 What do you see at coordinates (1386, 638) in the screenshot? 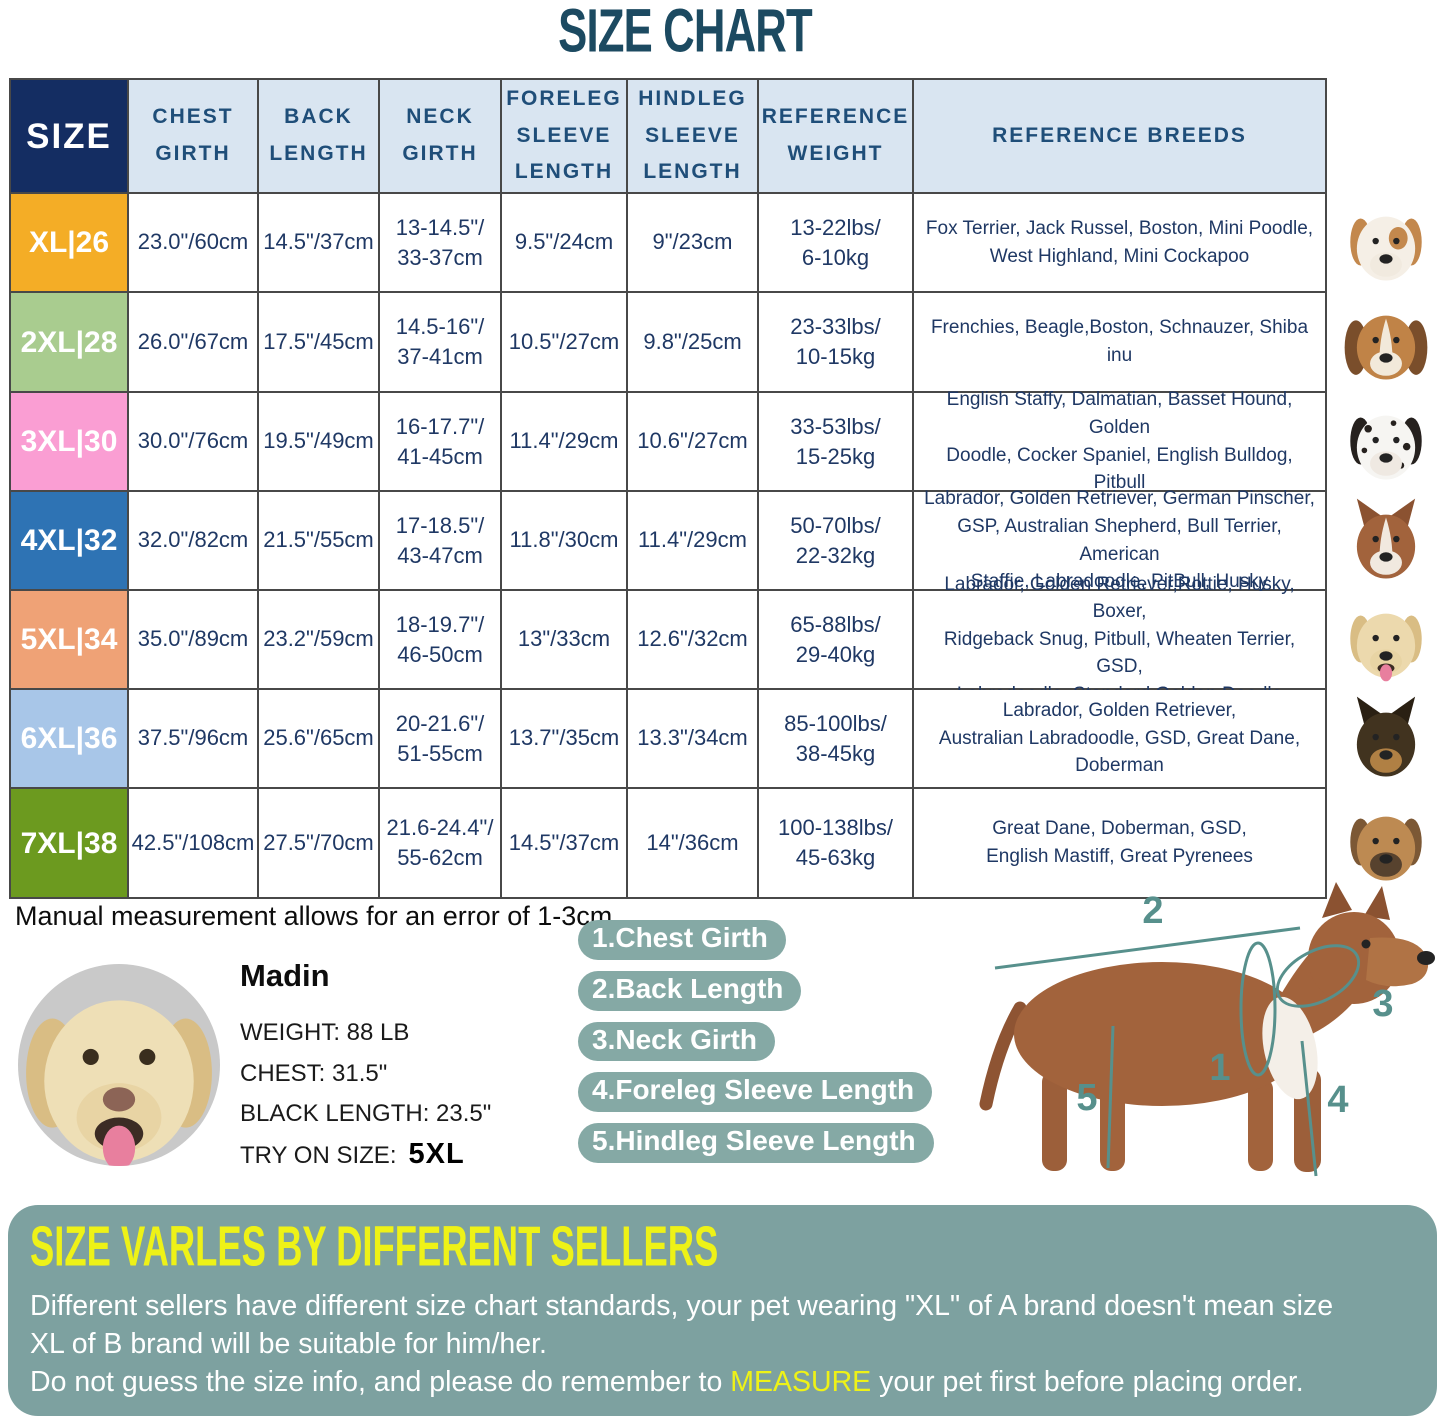
I see `dog-photo-labrador` at bounding box center [1386, 638].